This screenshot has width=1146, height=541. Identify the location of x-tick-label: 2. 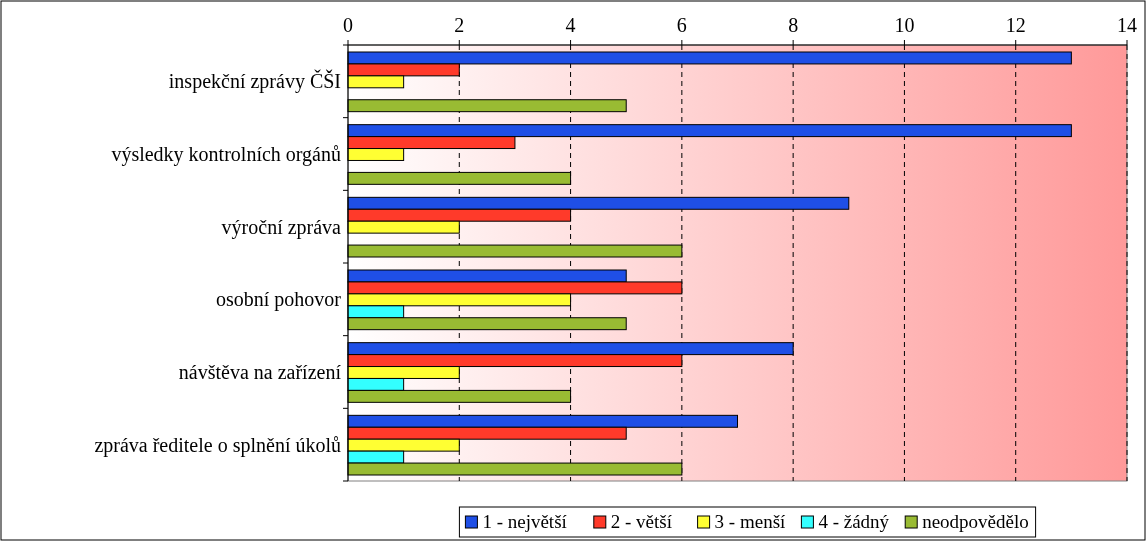
(459, 25).